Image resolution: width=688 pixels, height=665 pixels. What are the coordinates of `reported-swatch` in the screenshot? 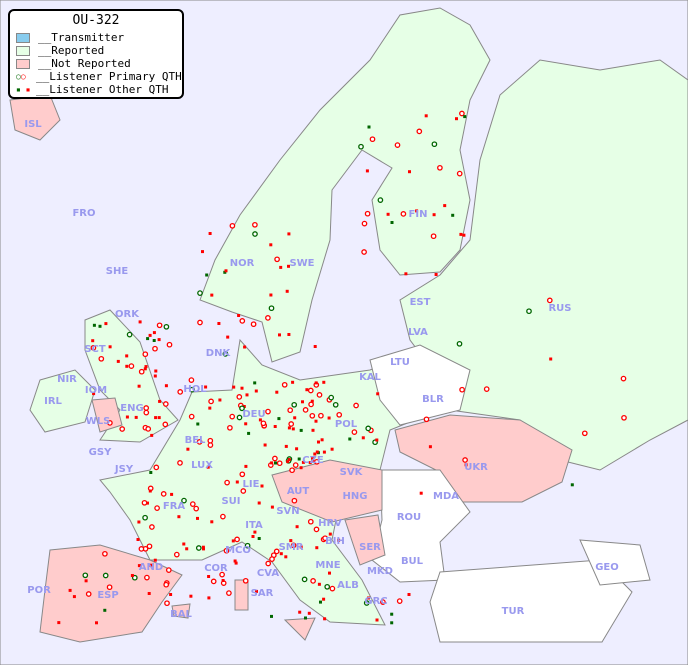 It's located at (23, 50).